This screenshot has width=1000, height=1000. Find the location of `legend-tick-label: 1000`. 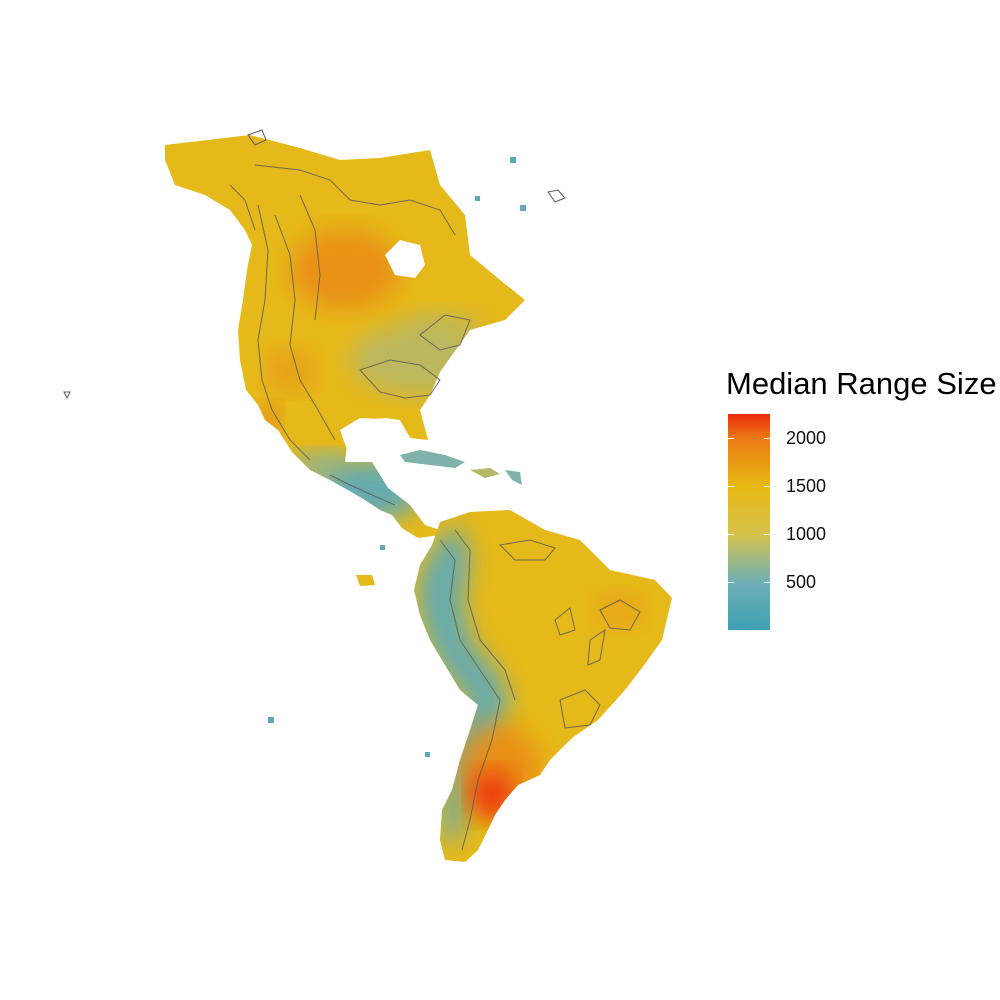

legend-tick-label: 1000 is located at coordinates (806, 534).